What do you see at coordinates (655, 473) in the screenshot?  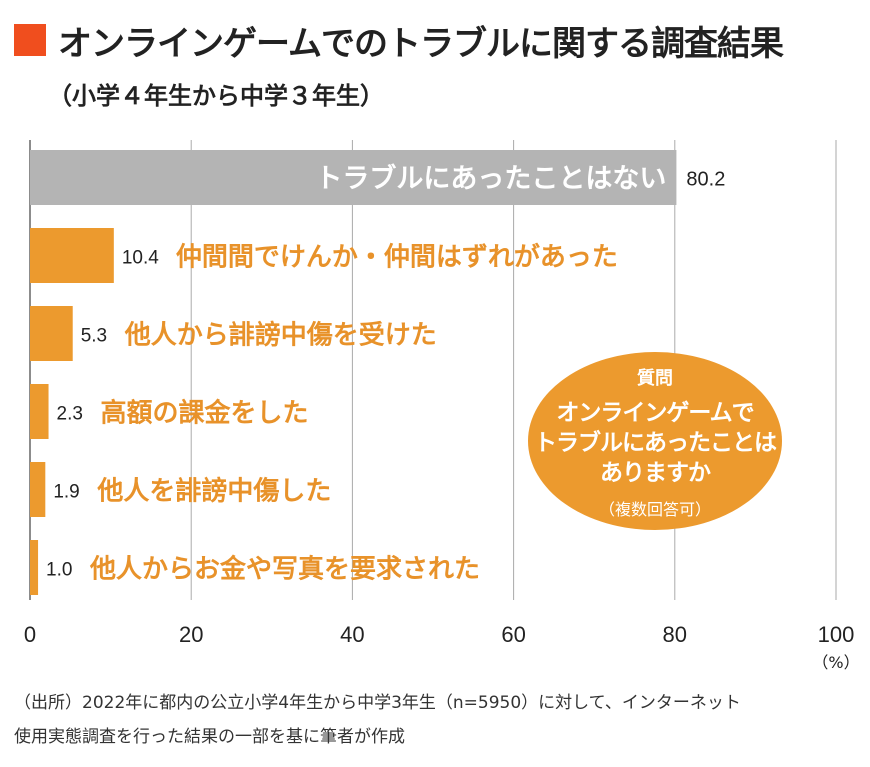 I see `question-line: ありますか` at bounding box center [655, 473].